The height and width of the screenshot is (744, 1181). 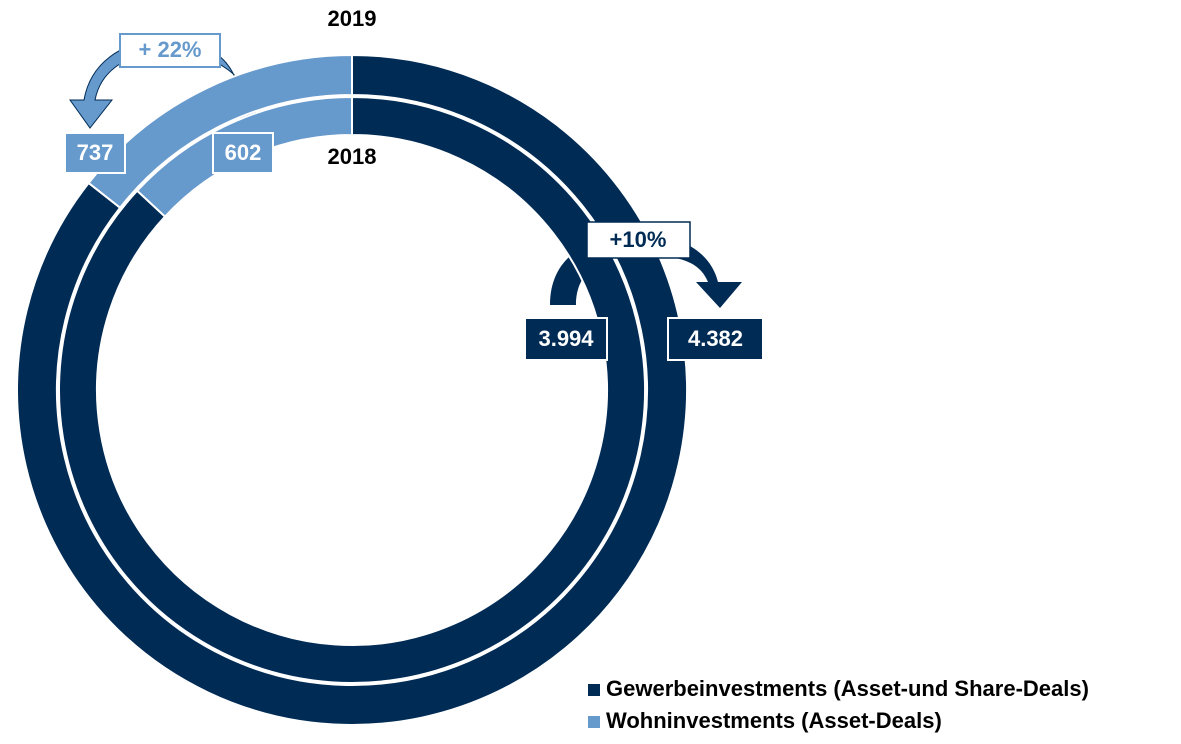 What do you see at coordinates (352, 156) in the screenshot?
I see `ring-label: 2018` at bounding box center [352, 156].